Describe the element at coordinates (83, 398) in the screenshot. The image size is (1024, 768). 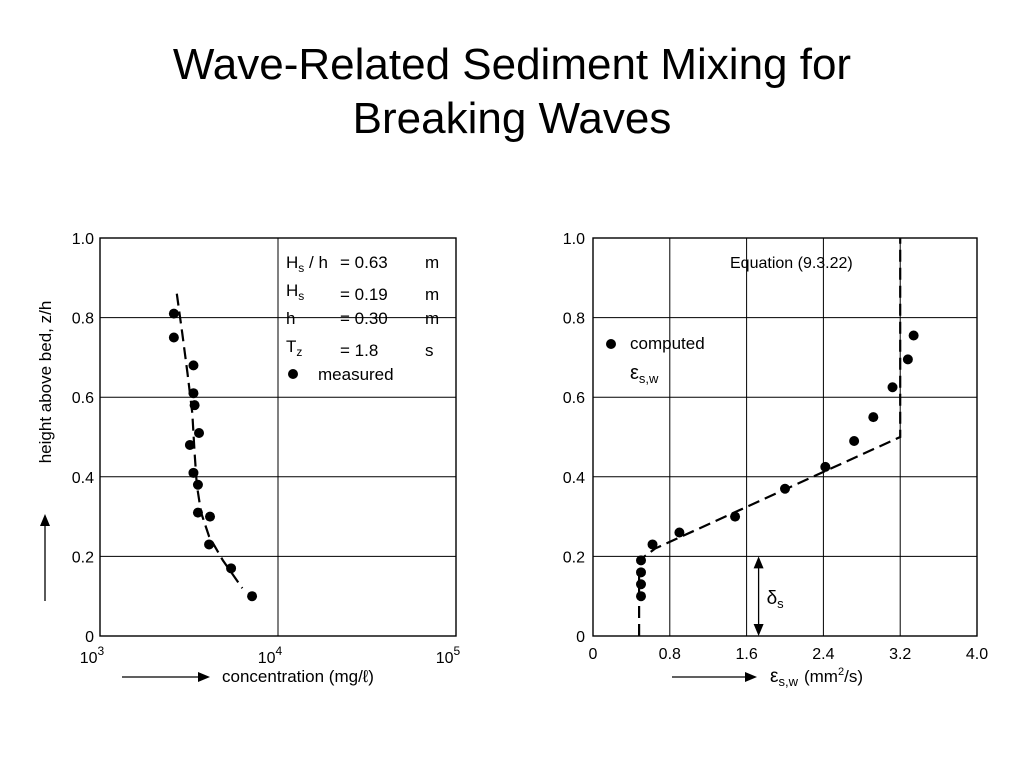
I see `left-y-tick-label: 0.6` at that location.